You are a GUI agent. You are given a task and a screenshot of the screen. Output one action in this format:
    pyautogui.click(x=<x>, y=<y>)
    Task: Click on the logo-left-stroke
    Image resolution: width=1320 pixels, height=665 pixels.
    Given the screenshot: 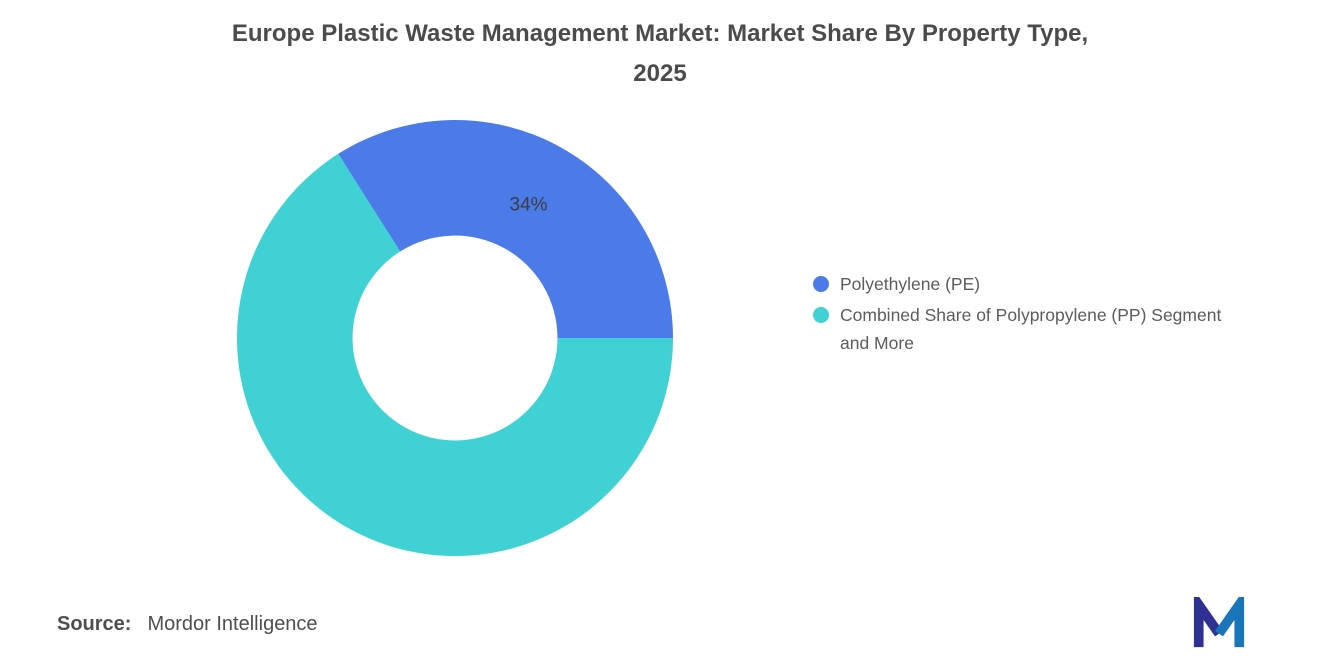 What is the action you would take?
    pyautogui.click(x=1208, y=622)
    